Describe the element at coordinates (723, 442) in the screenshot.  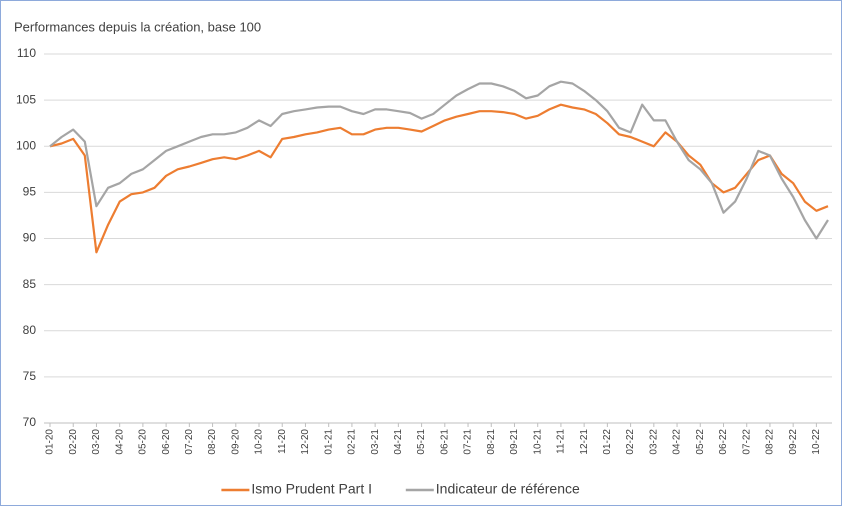
I see `x-tick-label: 06-22` at that location.